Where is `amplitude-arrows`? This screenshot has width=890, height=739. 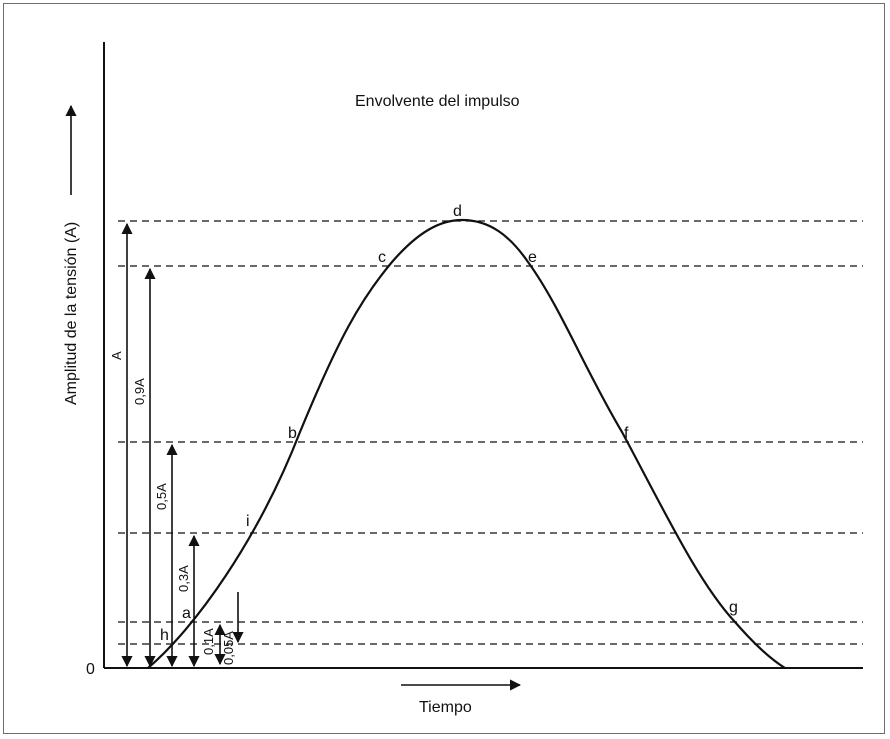 amplitude-arrows is located at coordinates (182, 445).